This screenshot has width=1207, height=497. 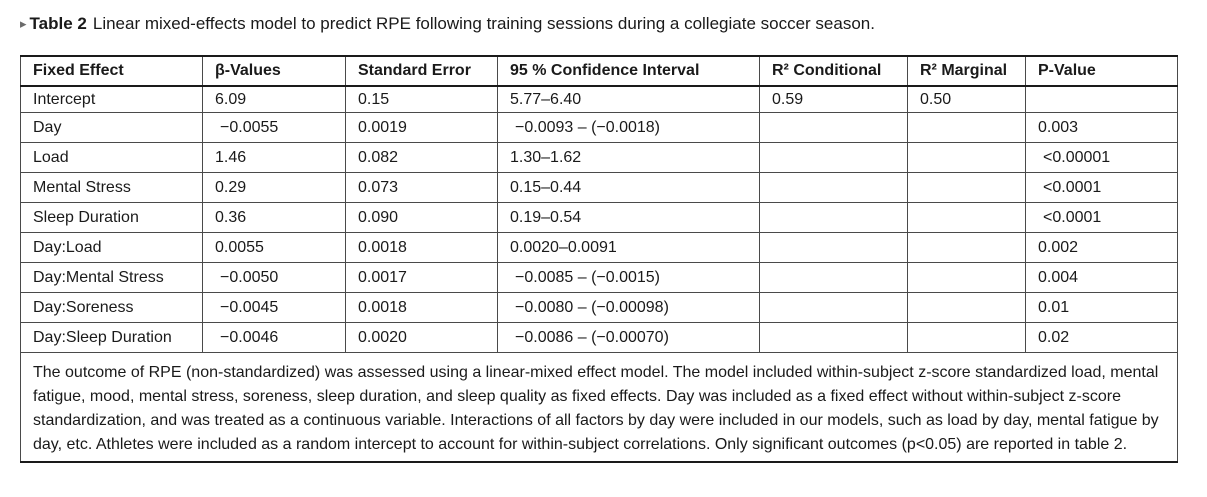 I want to click on cell-p-value: 0.002, so click(x=1101, y=247).